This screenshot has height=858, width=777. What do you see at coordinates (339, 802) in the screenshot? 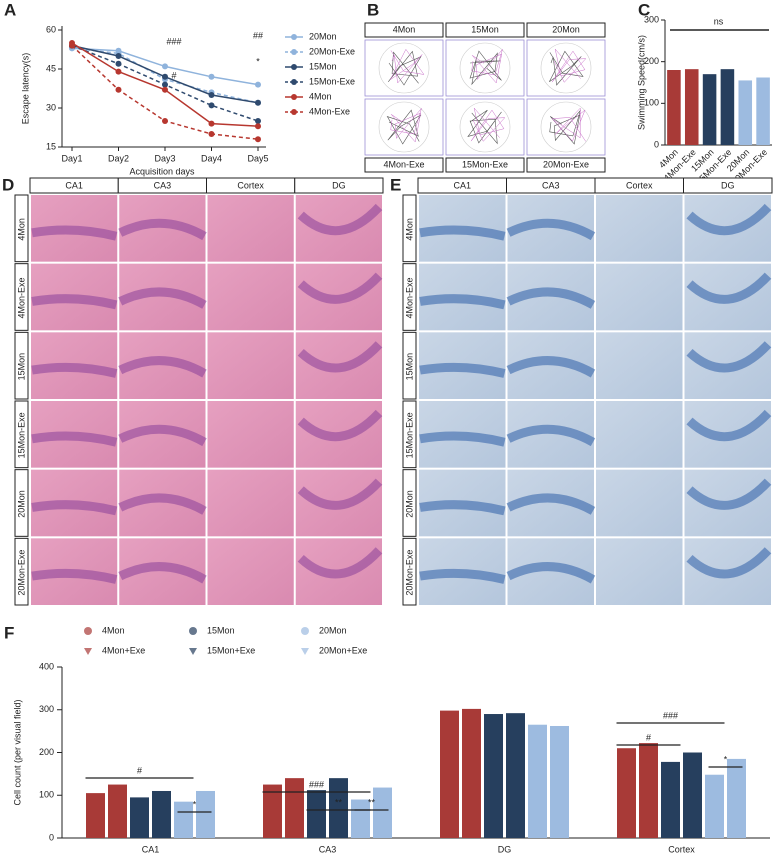
I see `annotation: **` at bounding box center [339, 802].